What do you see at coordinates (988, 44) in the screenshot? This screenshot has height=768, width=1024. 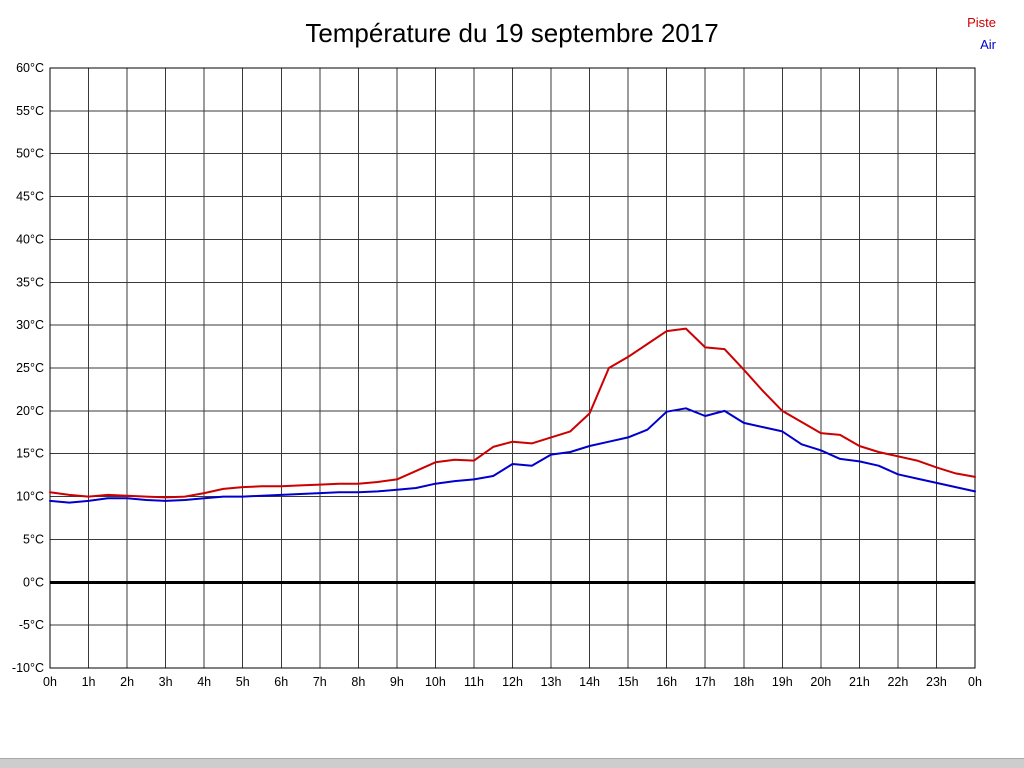 I see `legend-air: Air` at bounding box center [988, 44].